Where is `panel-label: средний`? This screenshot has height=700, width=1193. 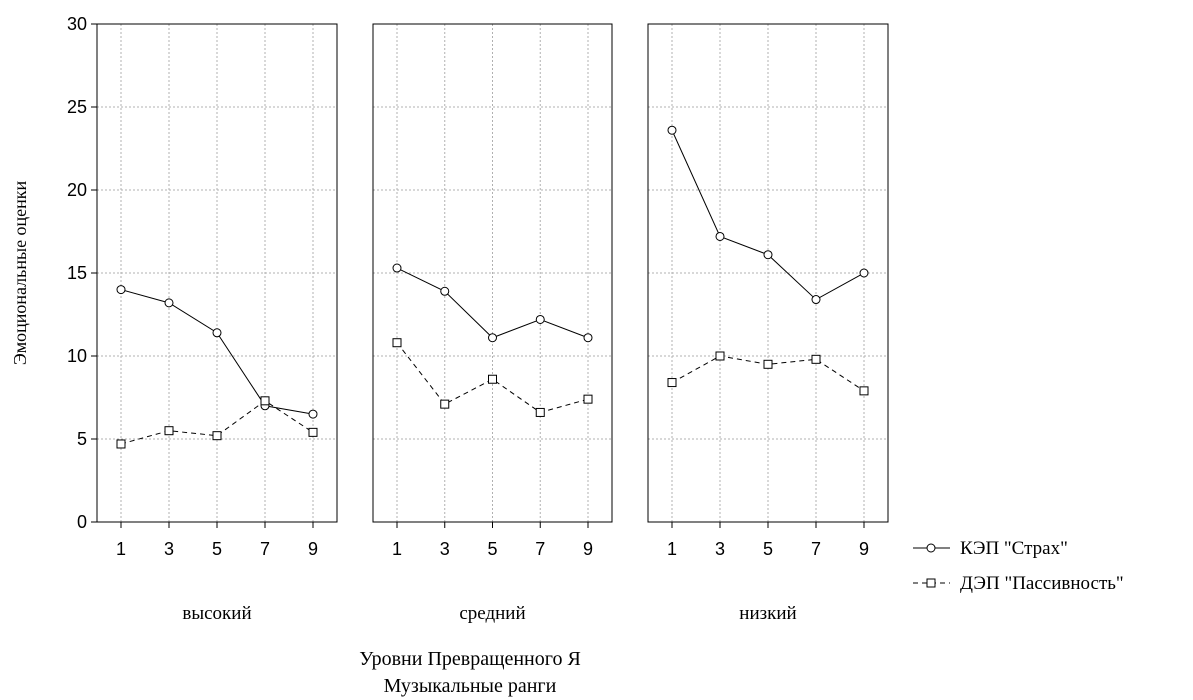 panel-label: средний is located at coordinates (492, 613).